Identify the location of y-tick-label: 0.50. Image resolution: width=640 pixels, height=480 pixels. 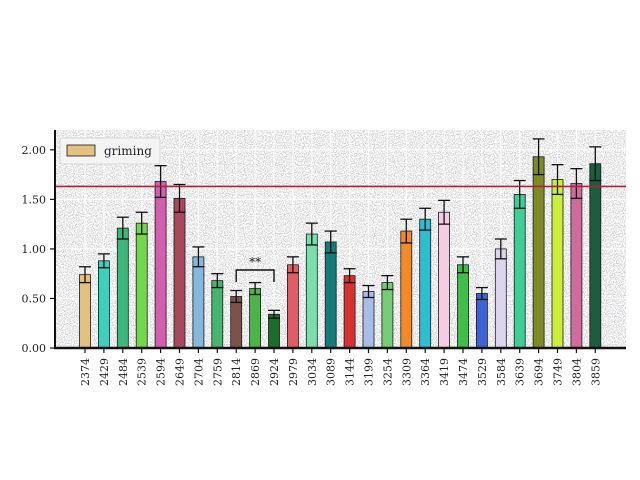
(34, 298).